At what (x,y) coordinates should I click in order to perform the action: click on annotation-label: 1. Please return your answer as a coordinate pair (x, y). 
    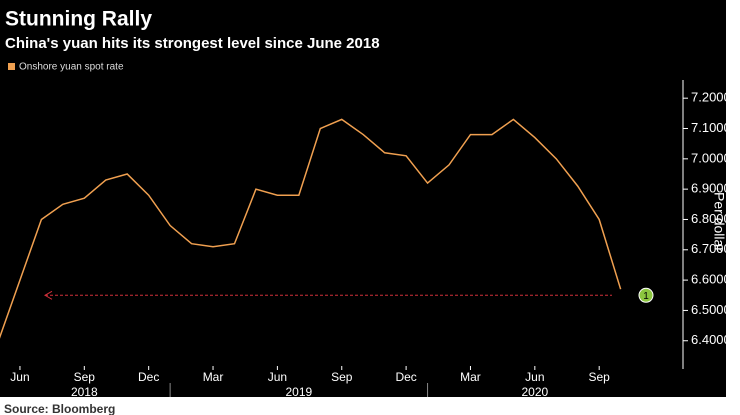
    Looking at the image, I should click on (646, 296).